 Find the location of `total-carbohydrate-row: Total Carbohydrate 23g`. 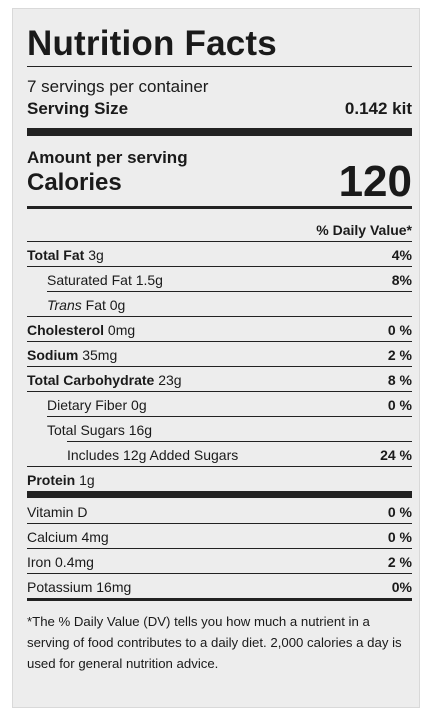

total-carbohydrate-row: Total Carbohydrate 23g is located at coordinates (104, 380).